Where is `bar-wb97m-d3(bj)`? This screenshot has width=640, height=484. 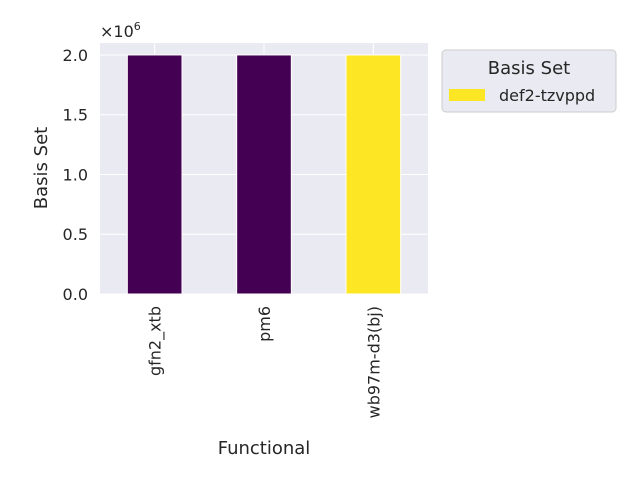
bar-wb97m-d3(bj) is located at coordinates (373, 174).